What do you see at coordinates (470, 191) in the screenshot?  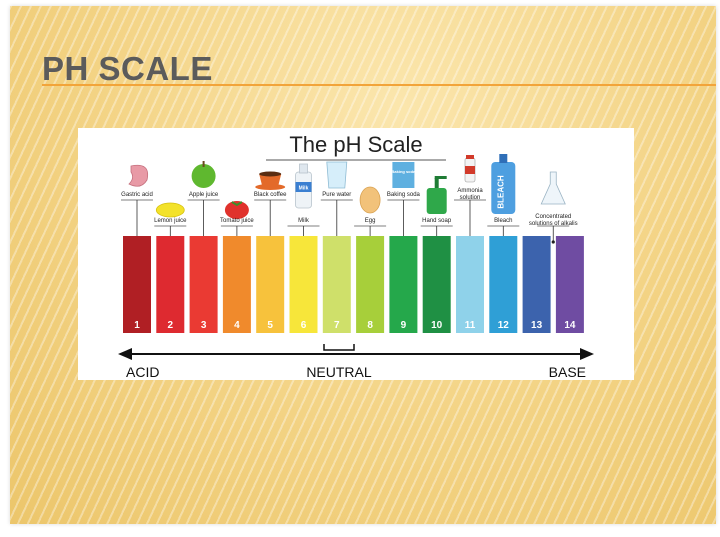 I see `example-label: Ammonia` at bounding box center [470, 191].